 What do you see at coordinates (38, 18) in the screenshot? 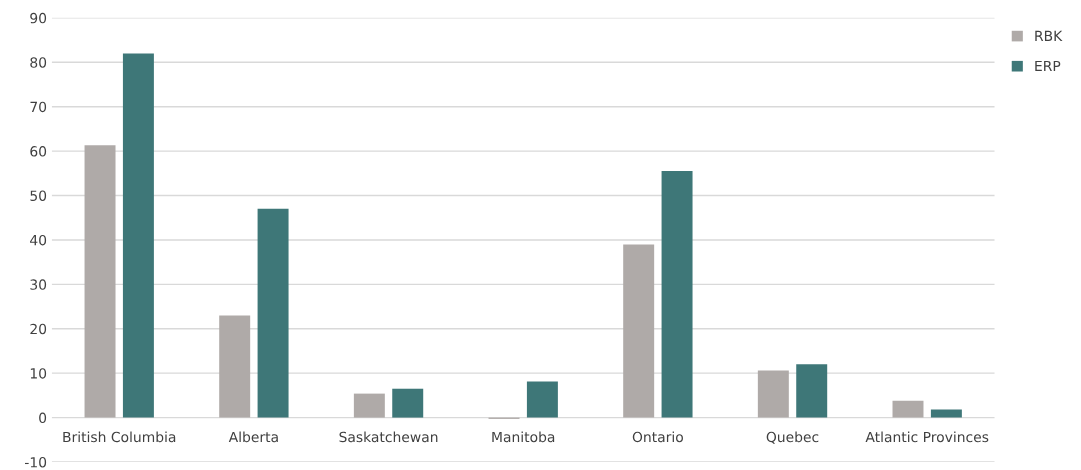
I see `y-tick-label: 90` at bounding box center [38, 18].